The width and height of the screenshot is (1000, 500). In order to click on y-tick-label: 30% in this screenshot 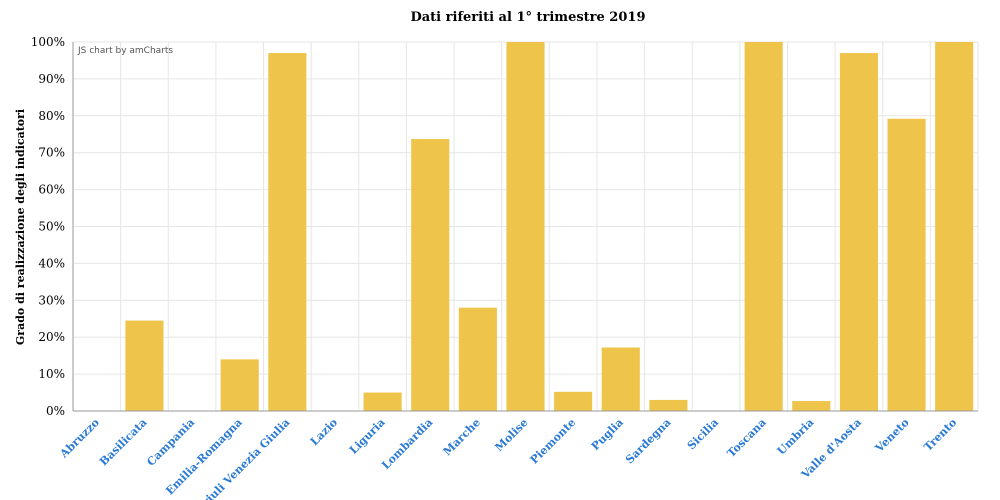, I will do `click(51, 300)`.